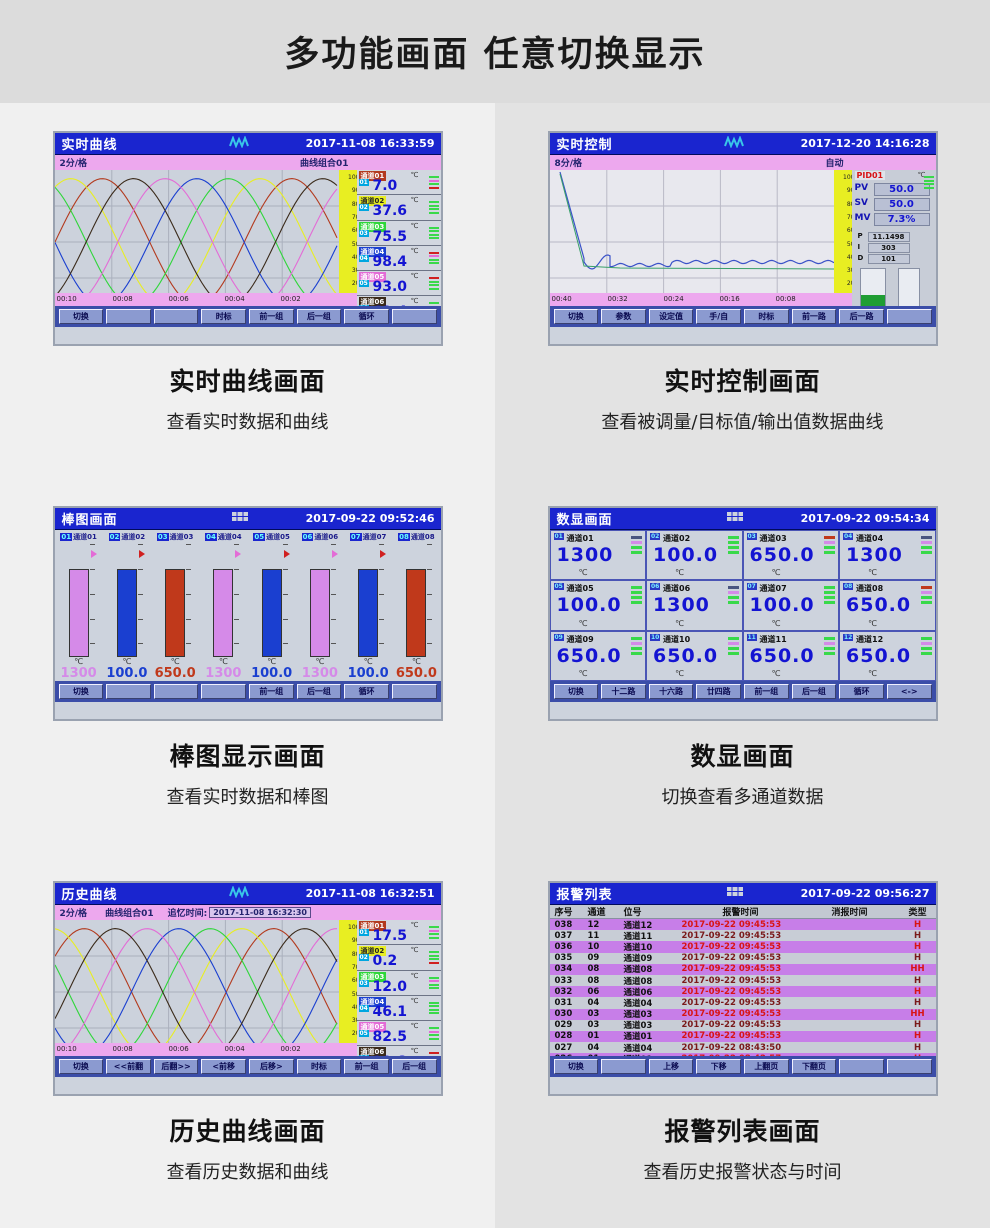  Describe the element at coordinates (398, 284) in the screenshot. I see `channel-row: 通道05 ℃ 05 93.0` at that location.